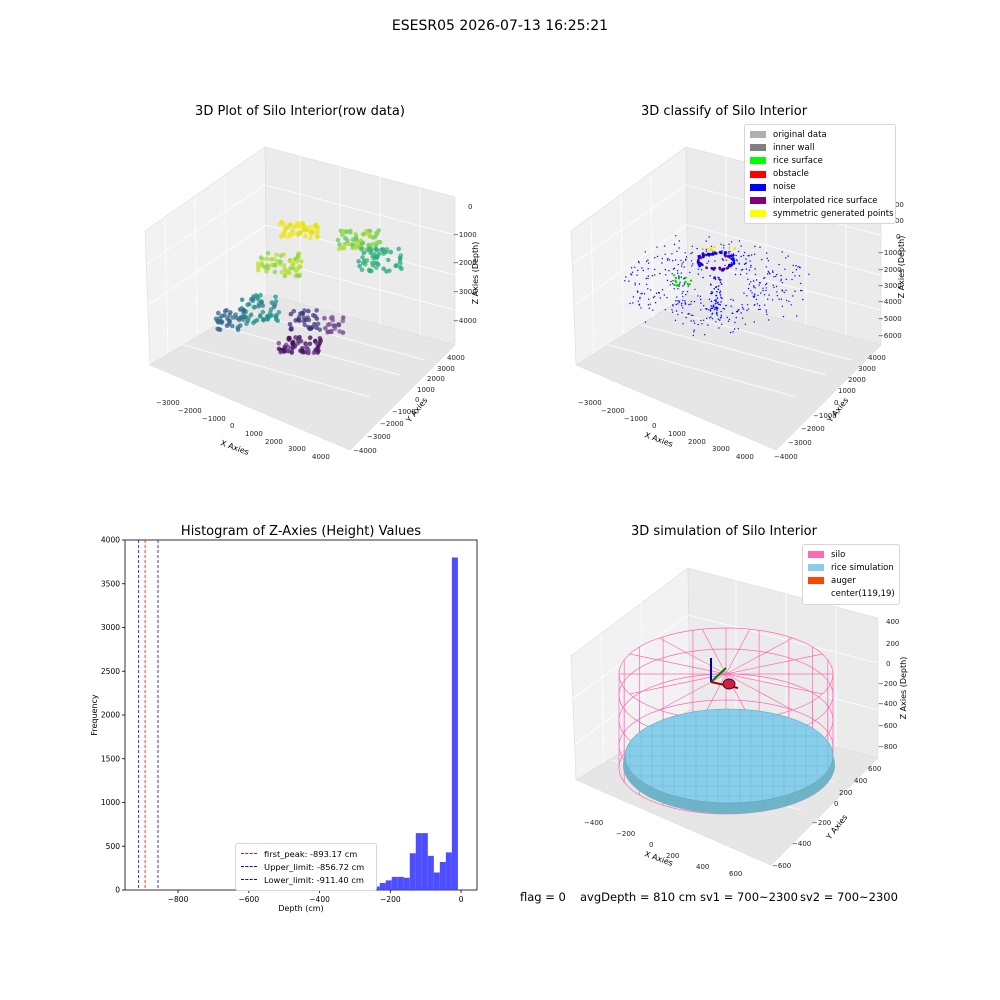  Describe the element at coordinates (636, 419) in the screenshot. I see `classify-xtick: −1000` at that location.